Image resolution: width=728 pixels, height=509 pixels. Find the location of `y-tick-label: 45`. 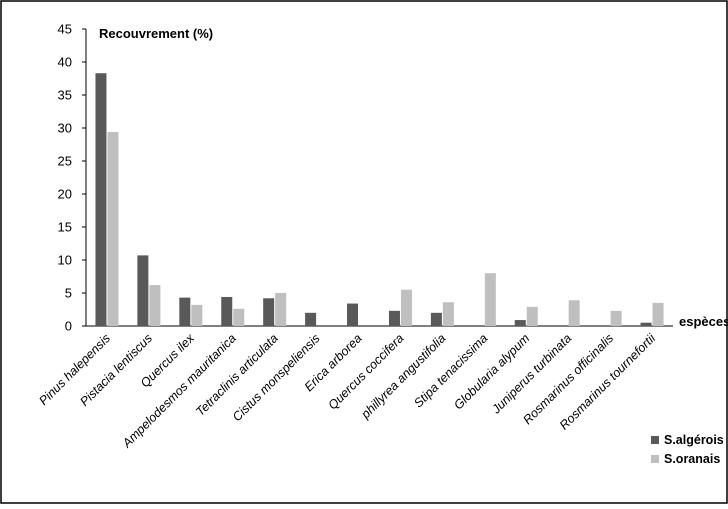

y-tick-label: 45 is located at coordinates (65, 29).